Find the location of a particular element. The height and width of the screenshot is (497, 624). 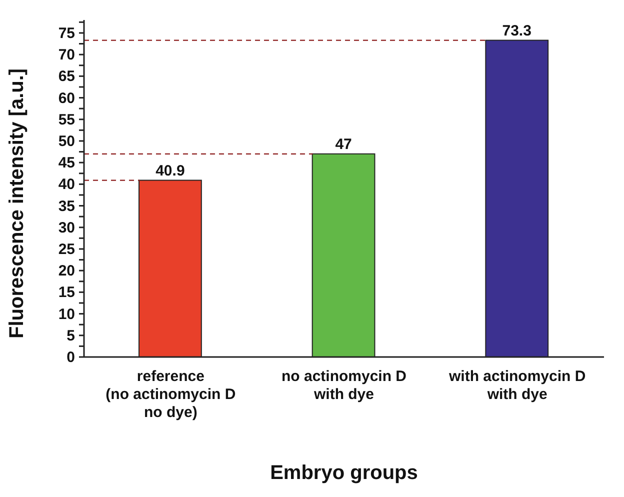

y-tick-label: 20 is located at coordinates (66, 271).